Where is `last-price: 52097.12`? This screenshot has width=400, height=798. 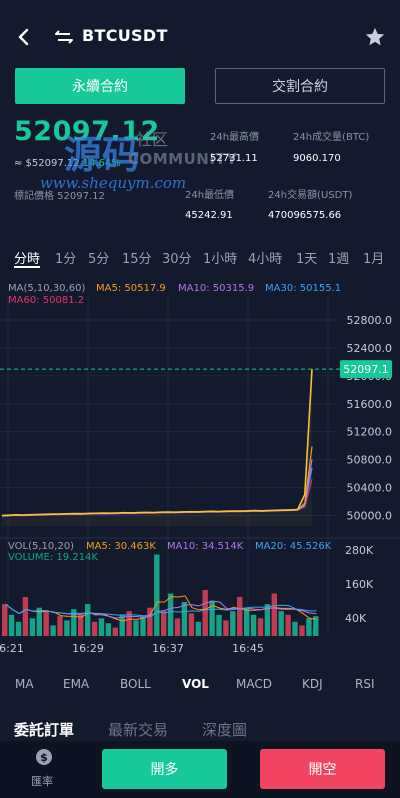
last-price: 52097.12 is located at coordinates (87, 131).